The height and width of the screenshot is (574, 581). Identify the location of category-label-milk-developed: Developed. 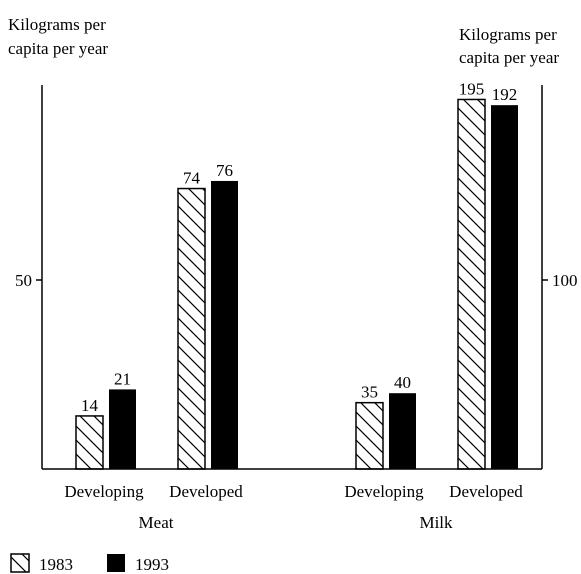
(486, 491).